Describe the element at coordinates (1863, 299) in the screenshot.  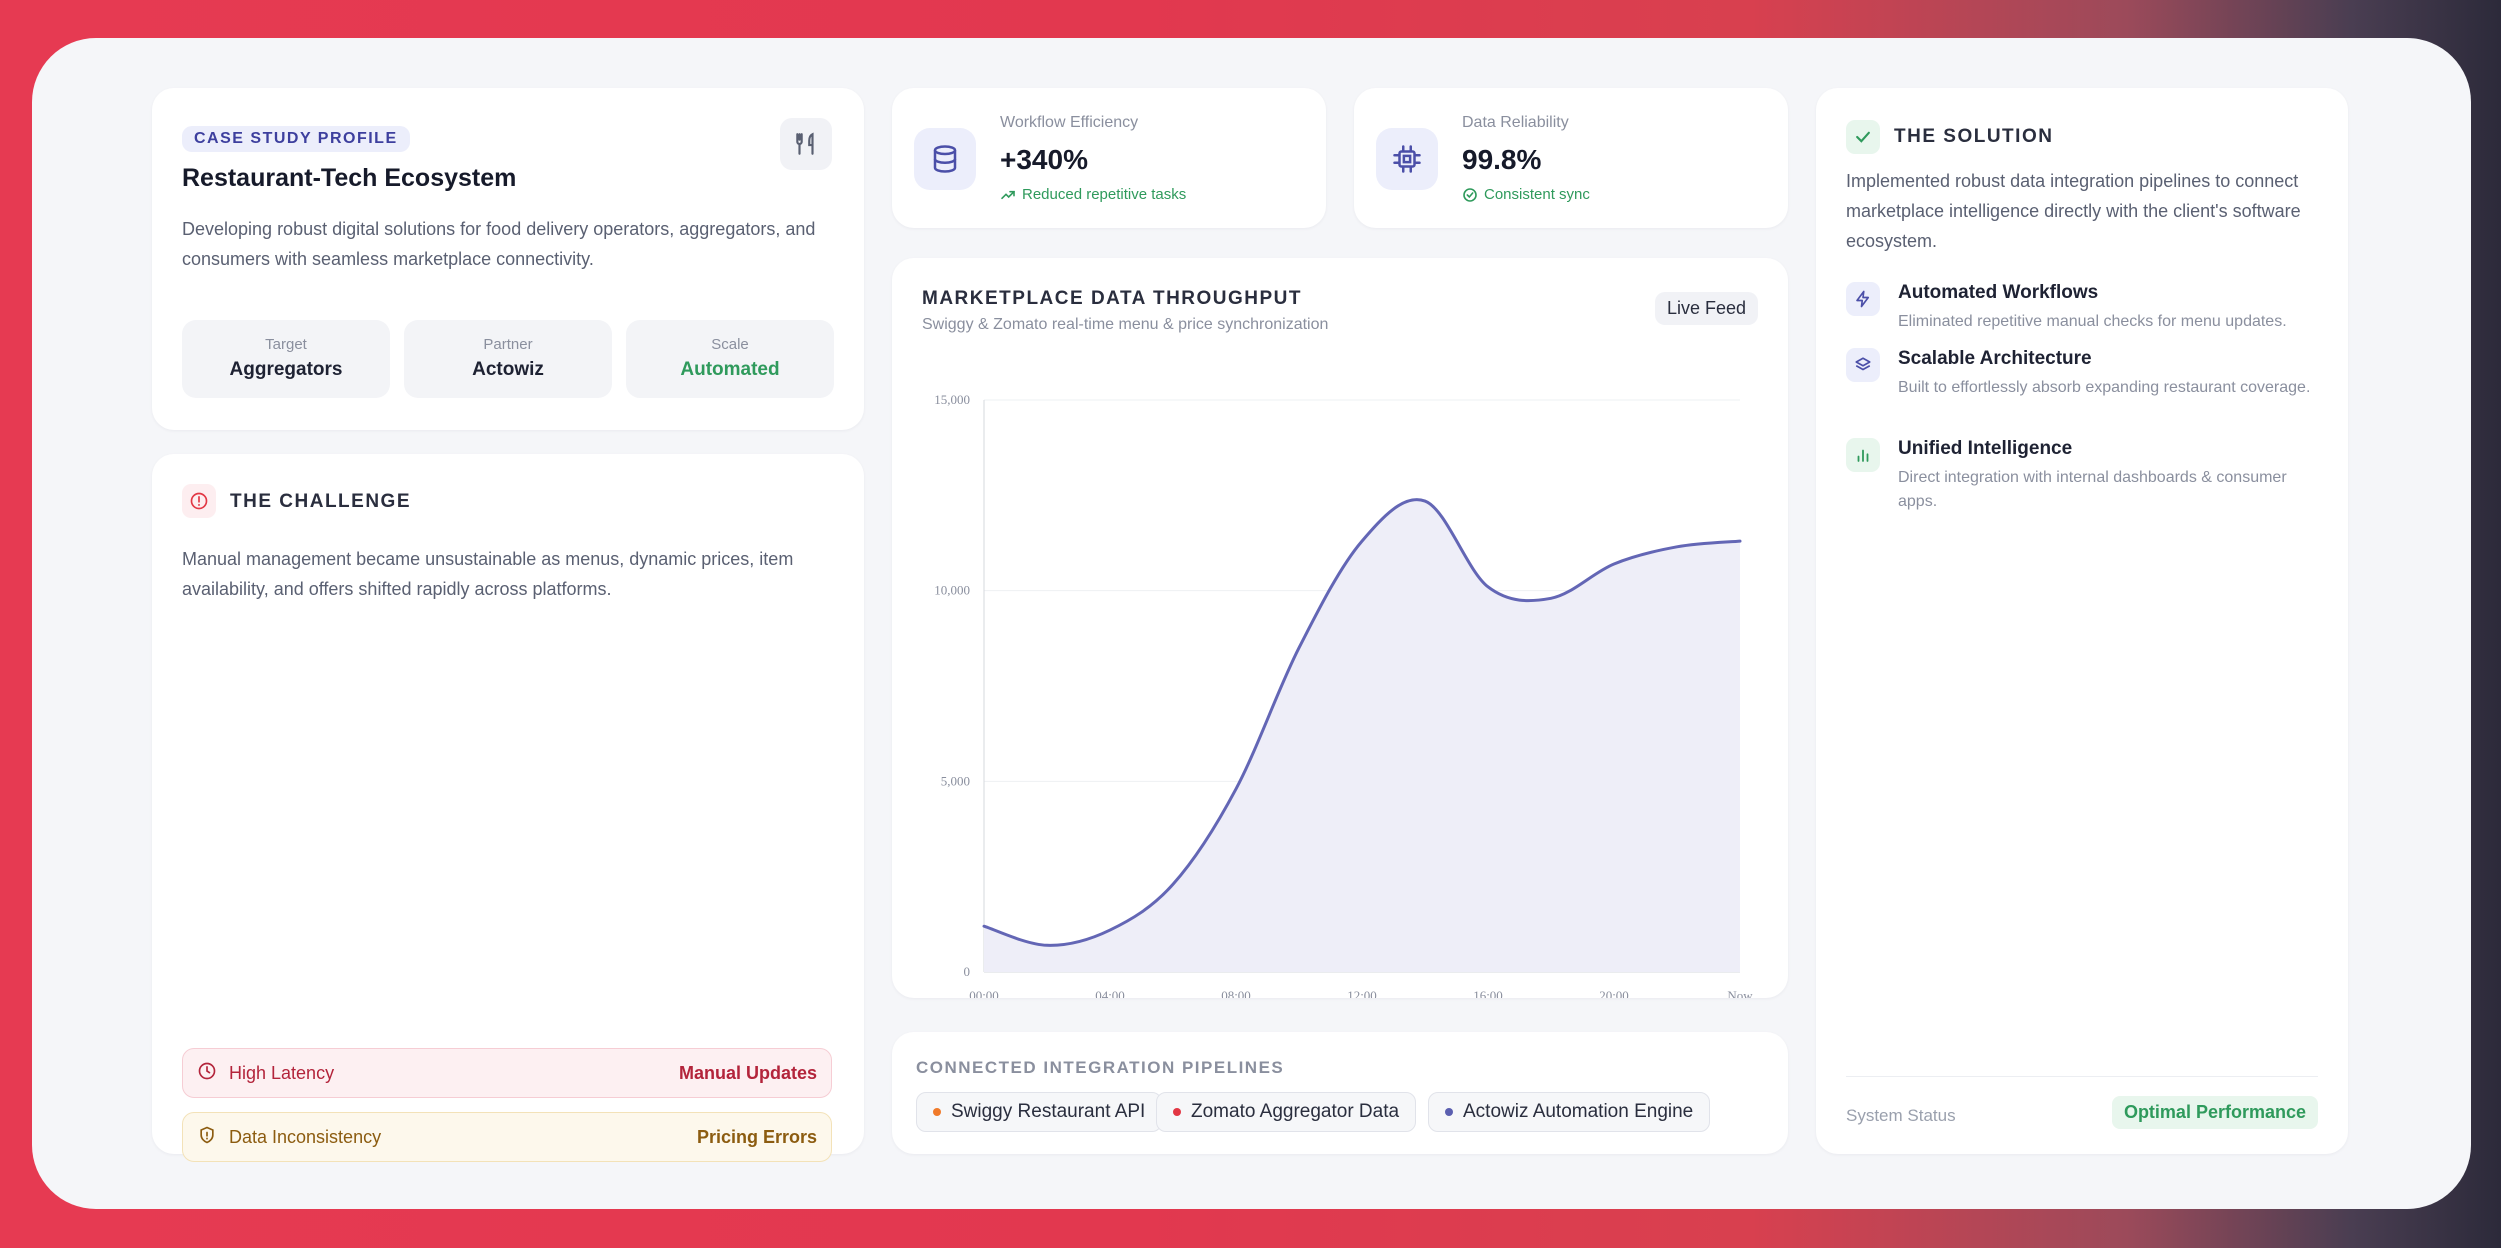
I see `zap-icon` at that location.